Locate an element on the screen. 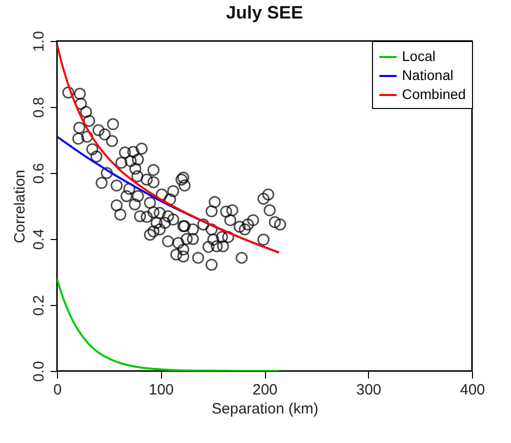 The image size is (511, 443). x-axis-title: Separation (km) is located at coordinates (265, 409).